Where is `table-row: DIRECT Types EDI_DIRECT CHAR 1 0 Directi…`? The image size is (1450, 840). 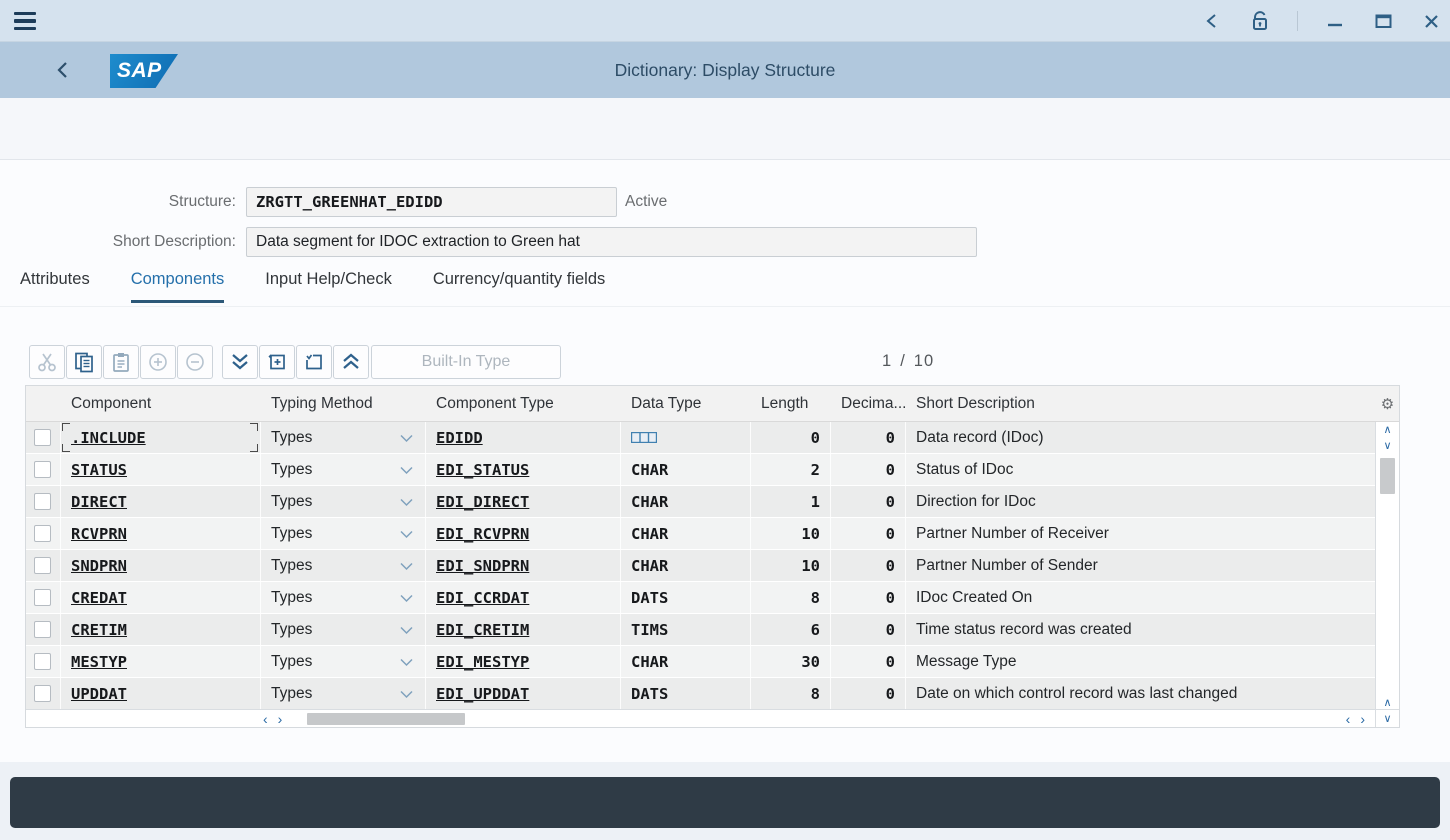 table-row: DIRECT Types EDI_DIRECT CHAR 1 0 Directi… is located at coordinates (712, 502).